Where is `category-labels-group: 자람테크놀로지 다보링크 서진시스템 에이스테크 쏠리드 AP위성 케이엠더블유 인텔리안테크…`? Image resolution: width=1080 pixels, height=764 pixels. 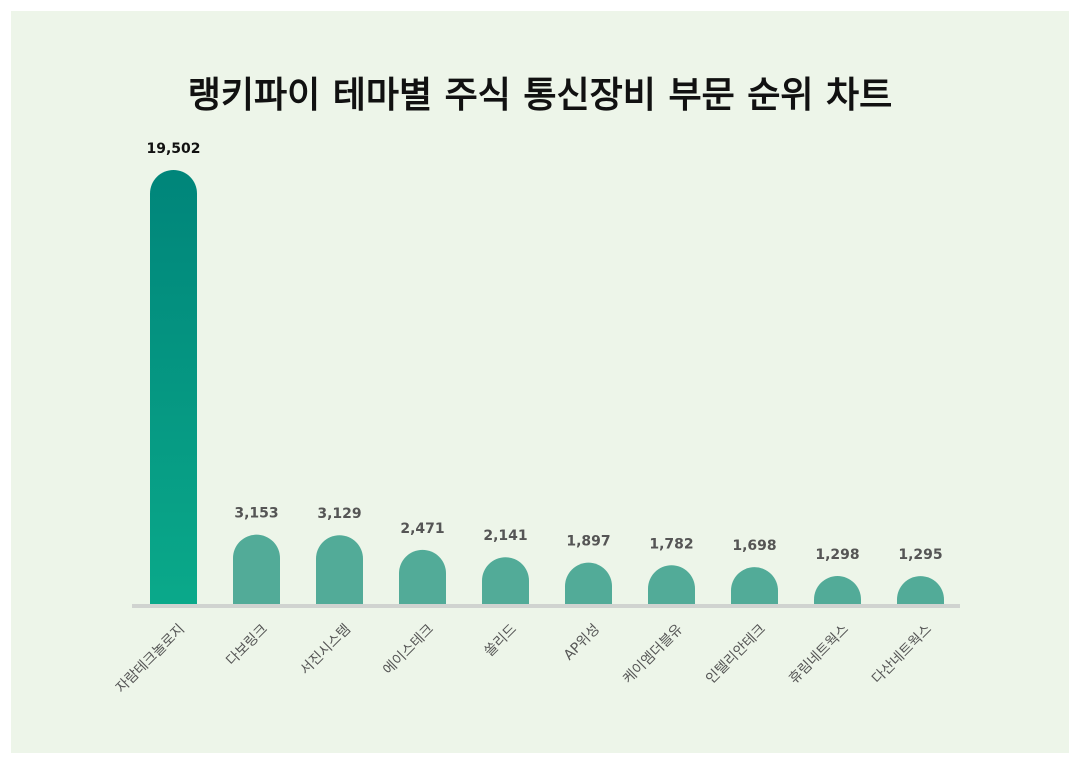
category-labels-group: 자람테크놀로지 다보링크 서진시스템 에이스테크 쏠리드 AP위성 케이엠더블유 인텔리안테크… is located at coordinates (524, 658).